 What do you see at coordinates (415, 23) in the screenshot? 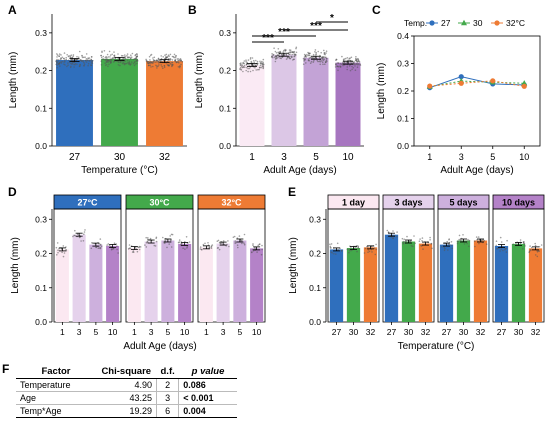
I see `panel-c-legend-title: Temp.` at bounding box center [415, 23].